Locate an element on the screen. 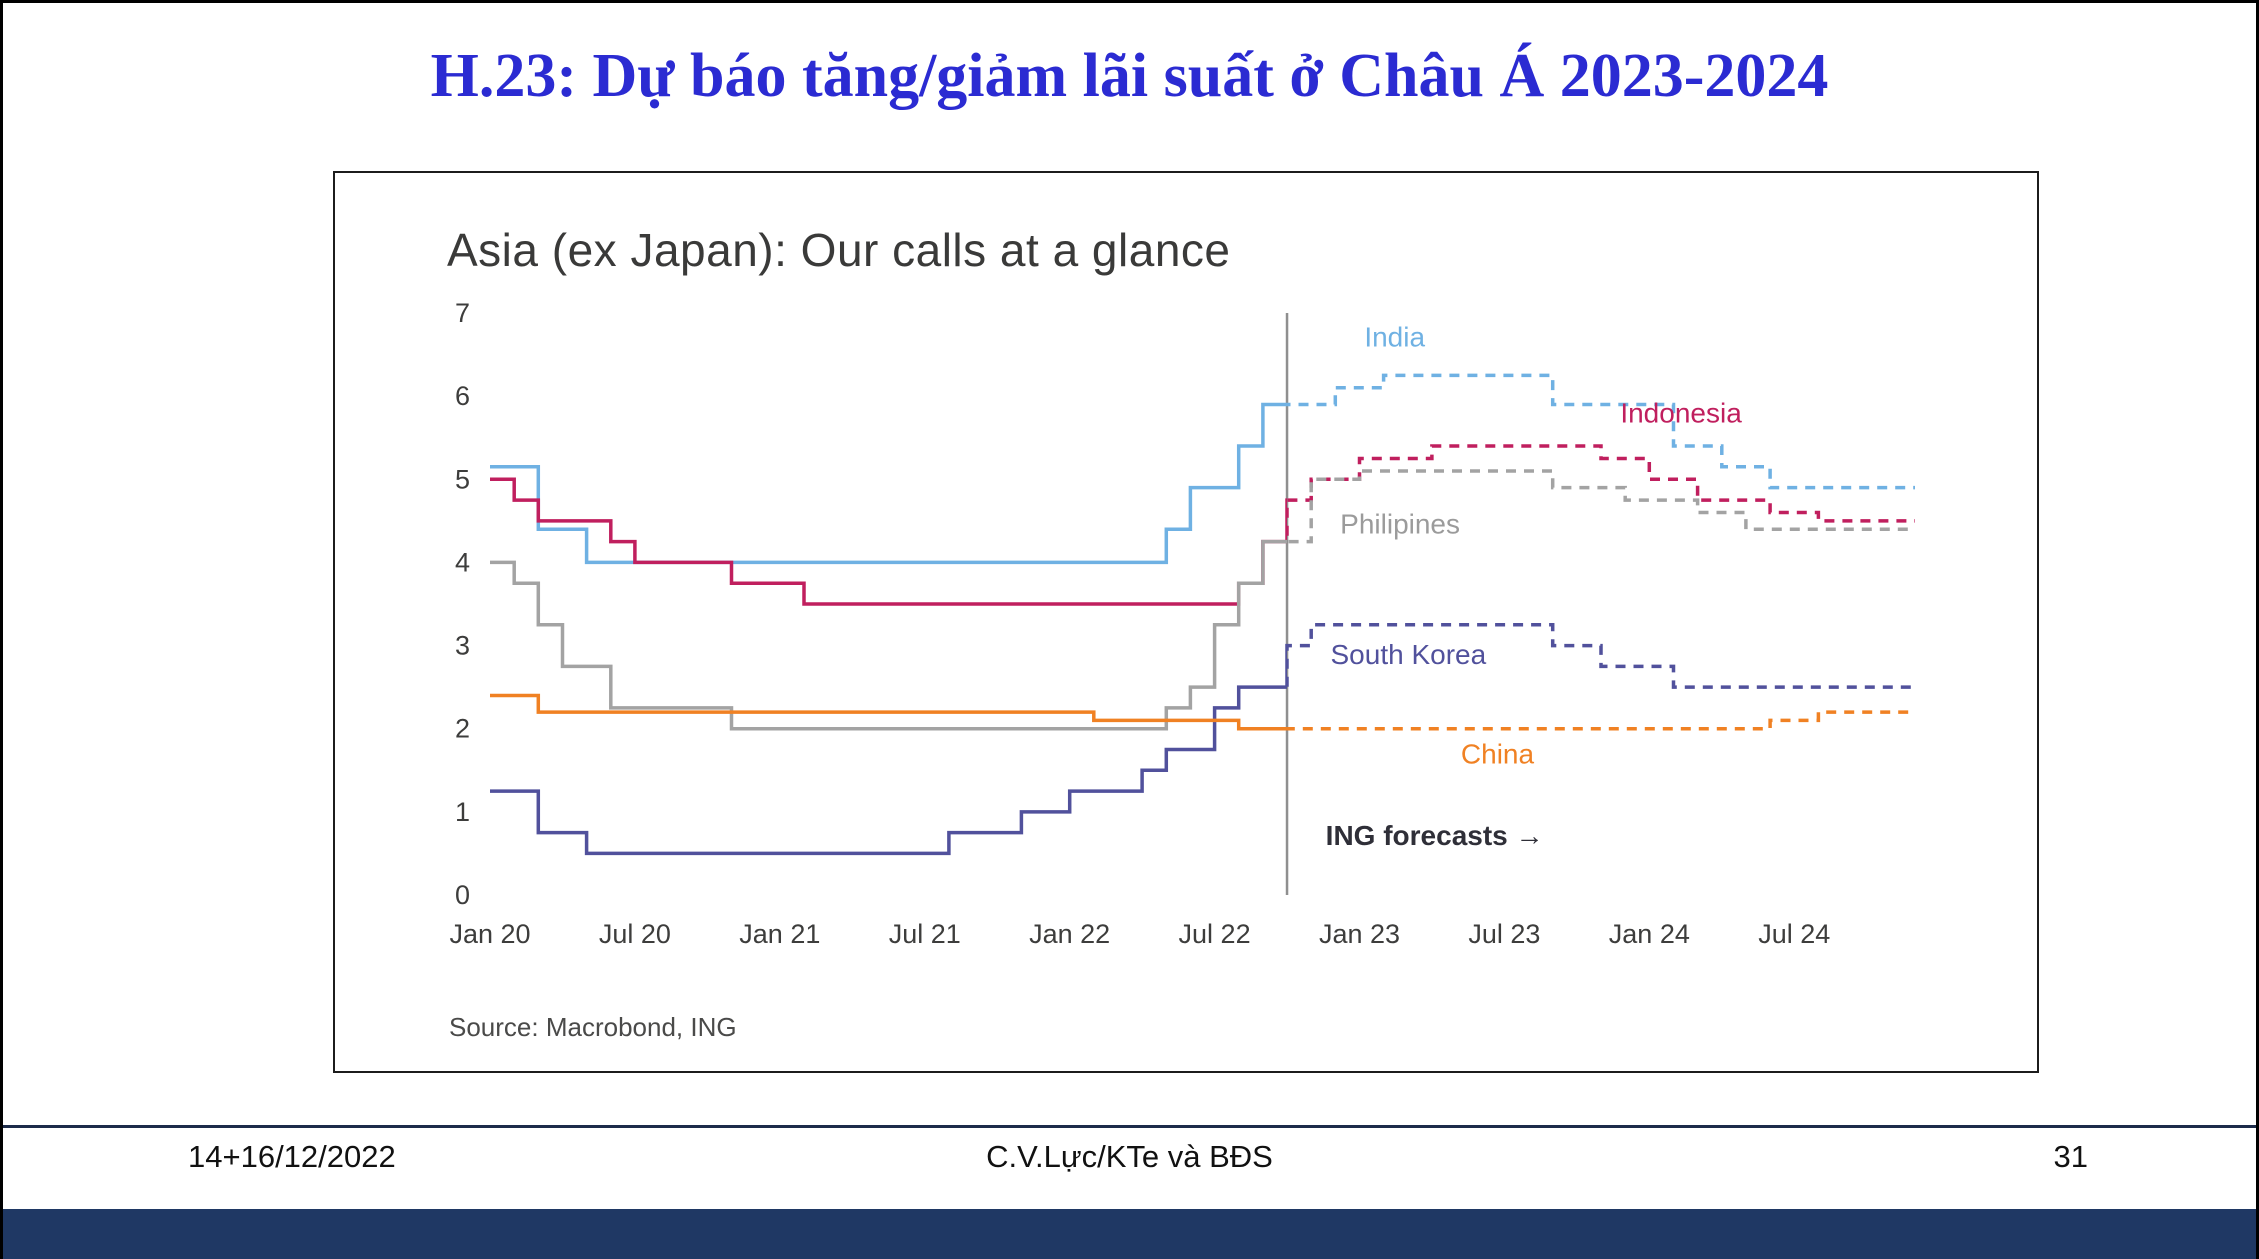  chart-label-forecast-note: ING forecasts → is located at coordinates (1435, 835).